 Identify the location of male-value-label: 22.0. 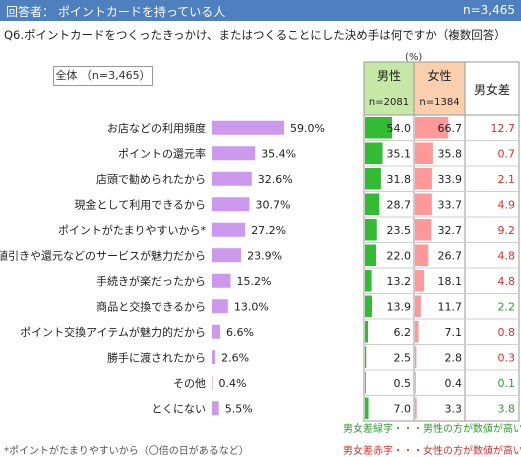
(399, 255).